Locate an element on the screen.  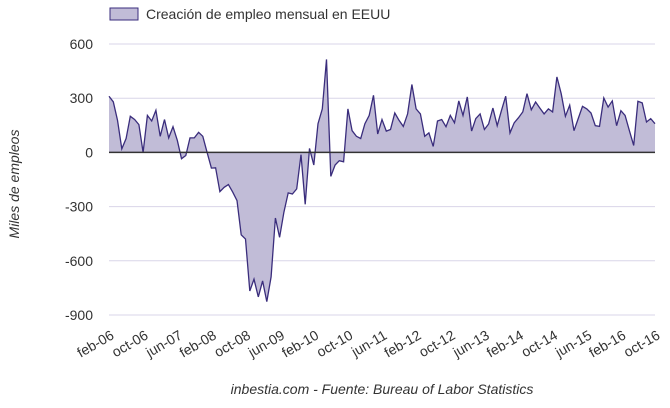
x-tick-label: feb-08 is located at coordinates (197, 344).